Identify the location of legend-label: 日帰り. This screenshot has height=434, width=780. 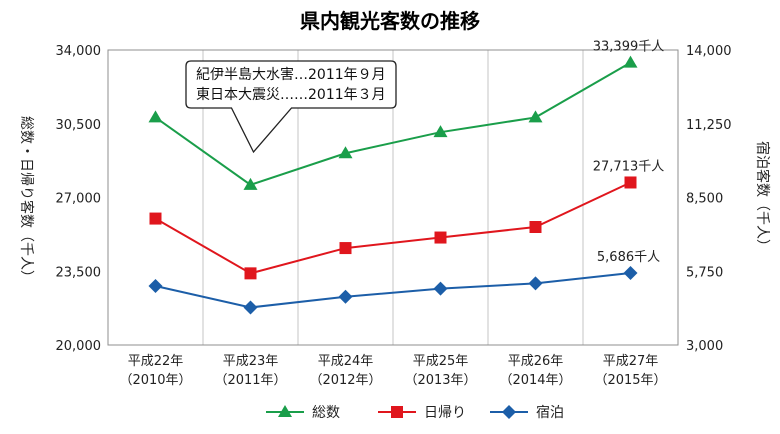
(445, 412).